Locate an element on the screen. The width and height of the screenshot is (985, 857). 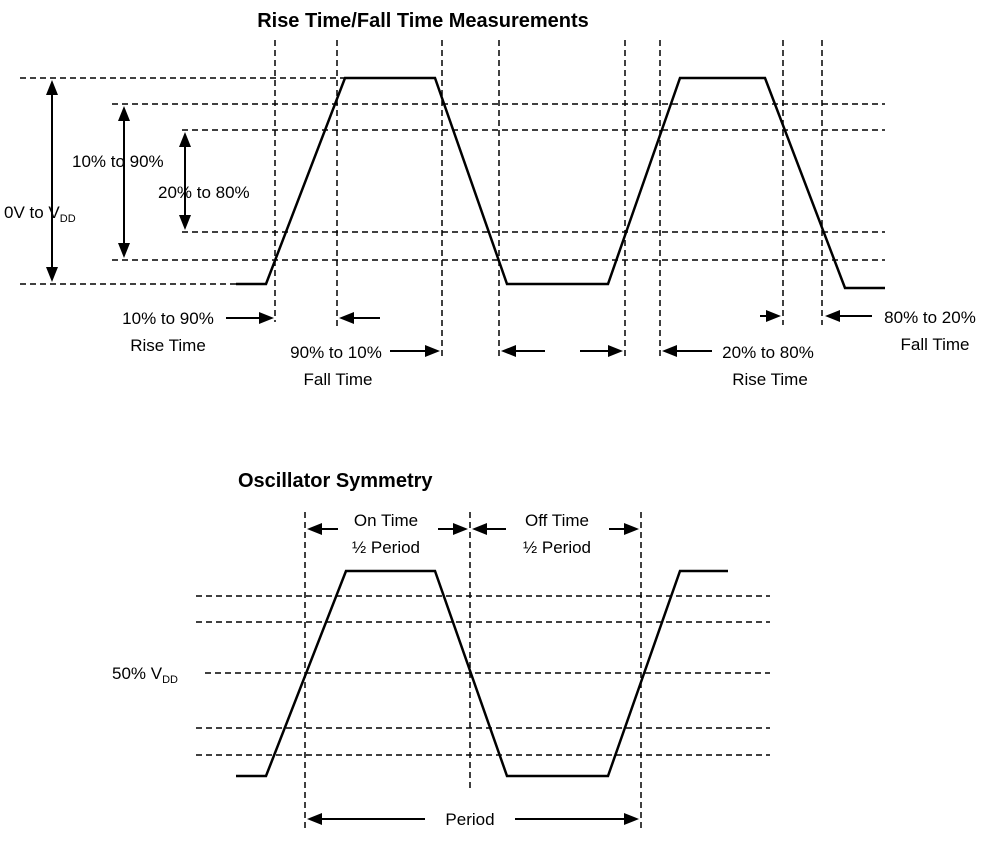
on-time-label-line2: ½ Period is located at coordinates (386, 547).